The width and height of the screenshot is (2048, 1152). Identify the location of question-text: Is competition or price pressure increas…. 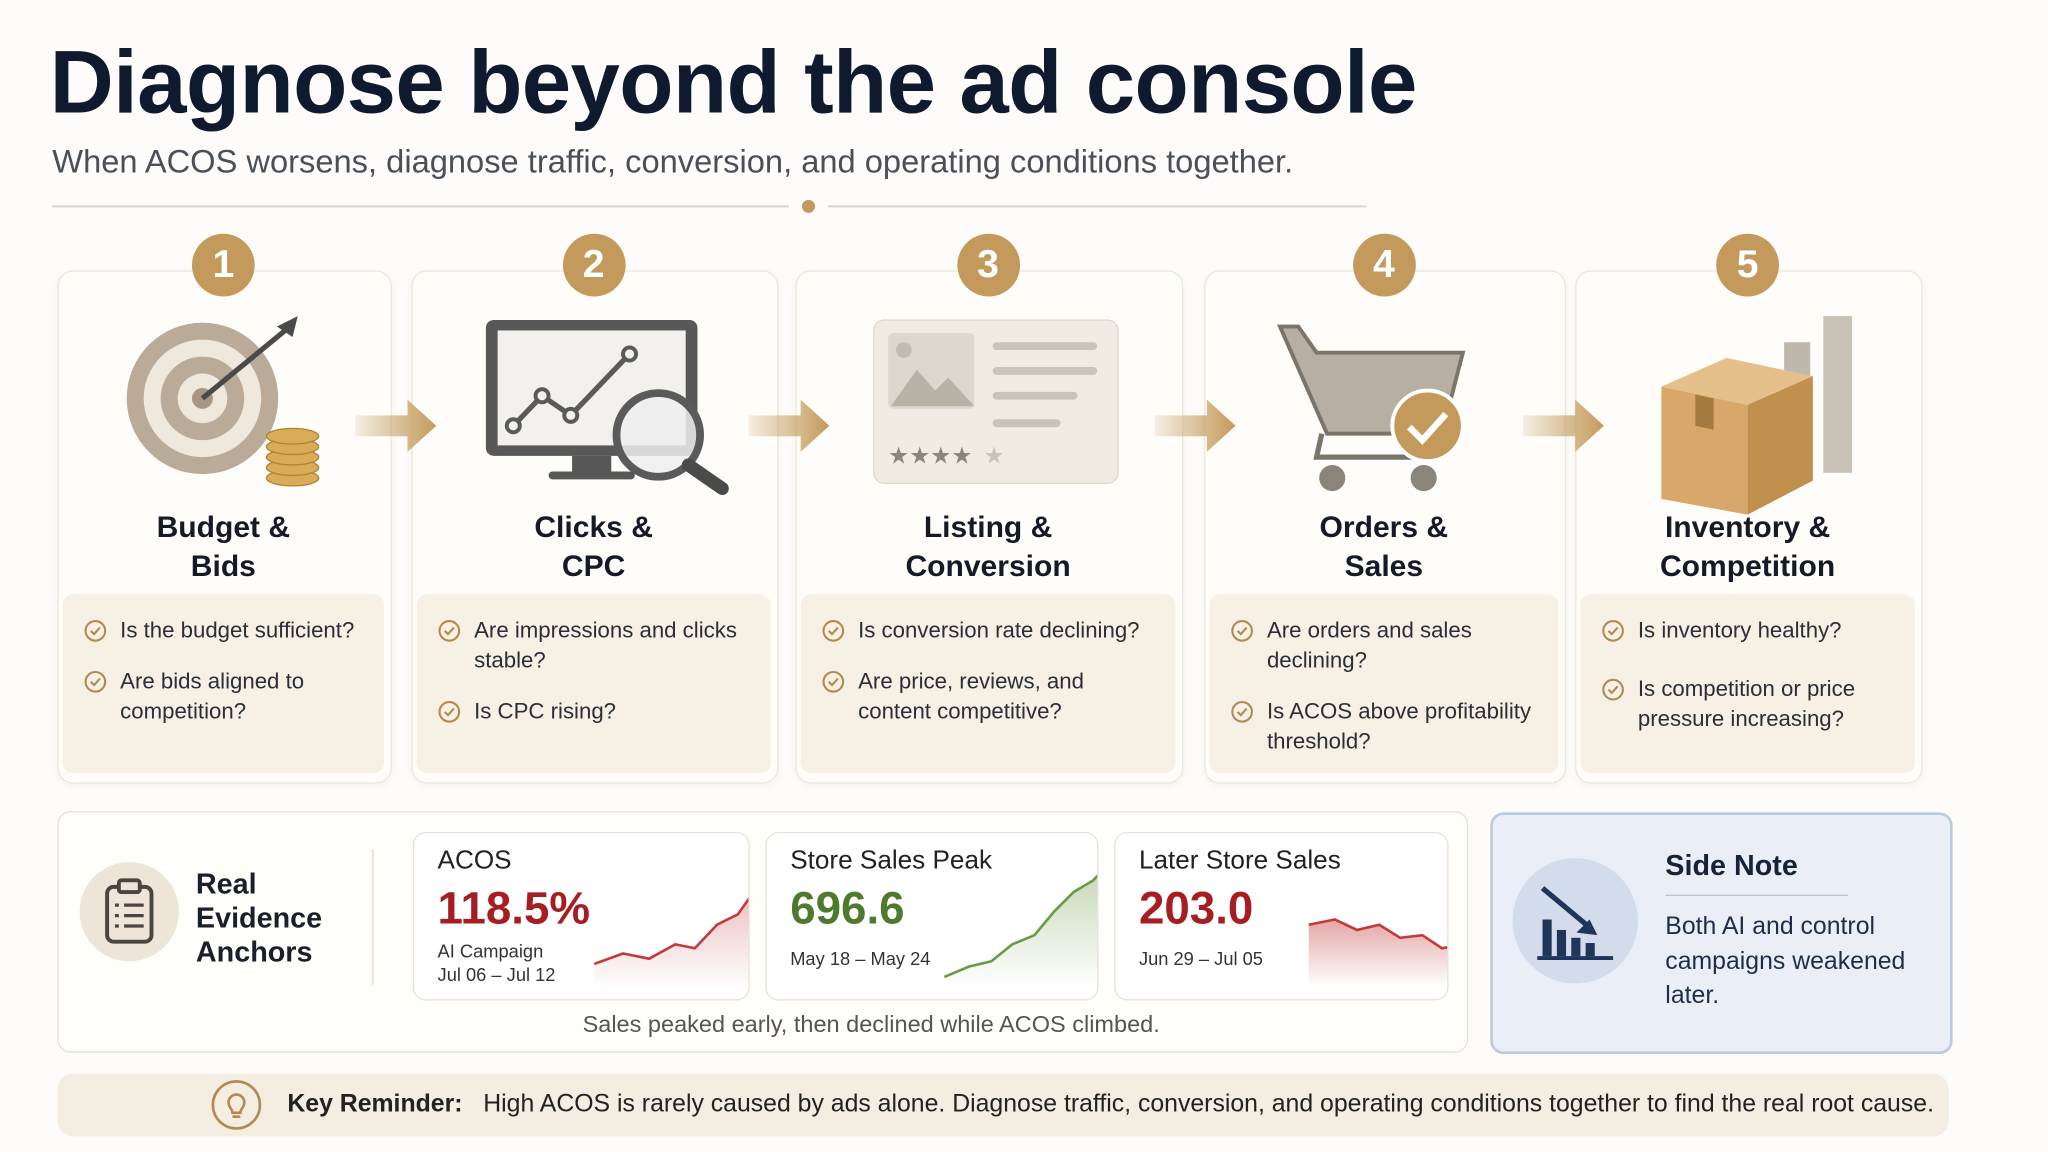
(1746, 704).